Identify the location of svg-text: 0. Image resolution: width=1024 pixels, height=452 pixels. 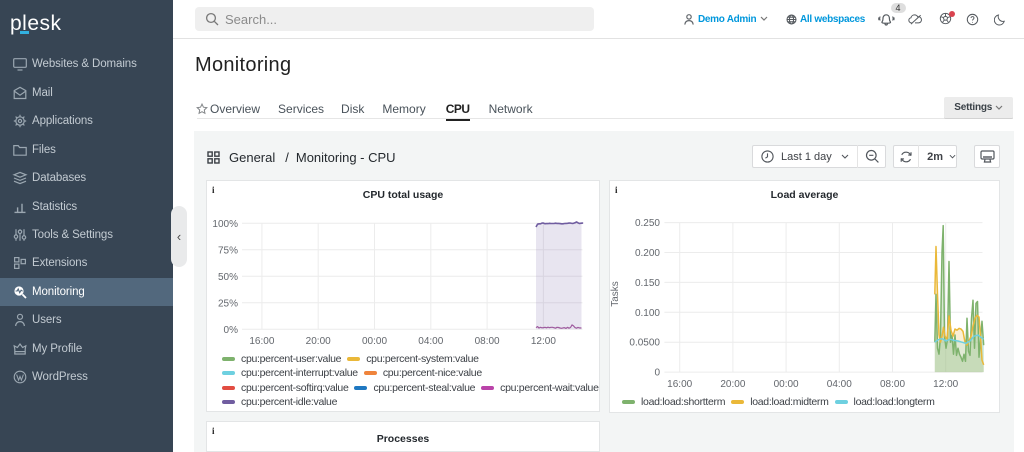
(657, 373).